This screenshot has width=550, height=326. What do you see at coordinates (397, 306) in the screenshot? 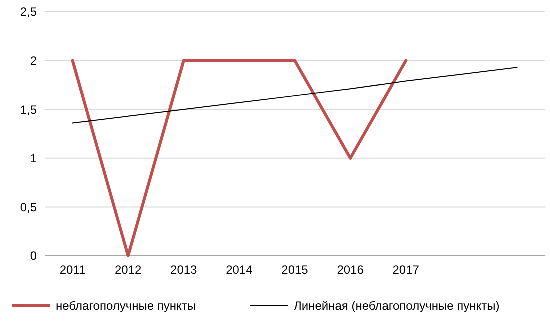
I see `legend-label: Линейная (неблагополучные пункты)` at bounding box center [397, 306].